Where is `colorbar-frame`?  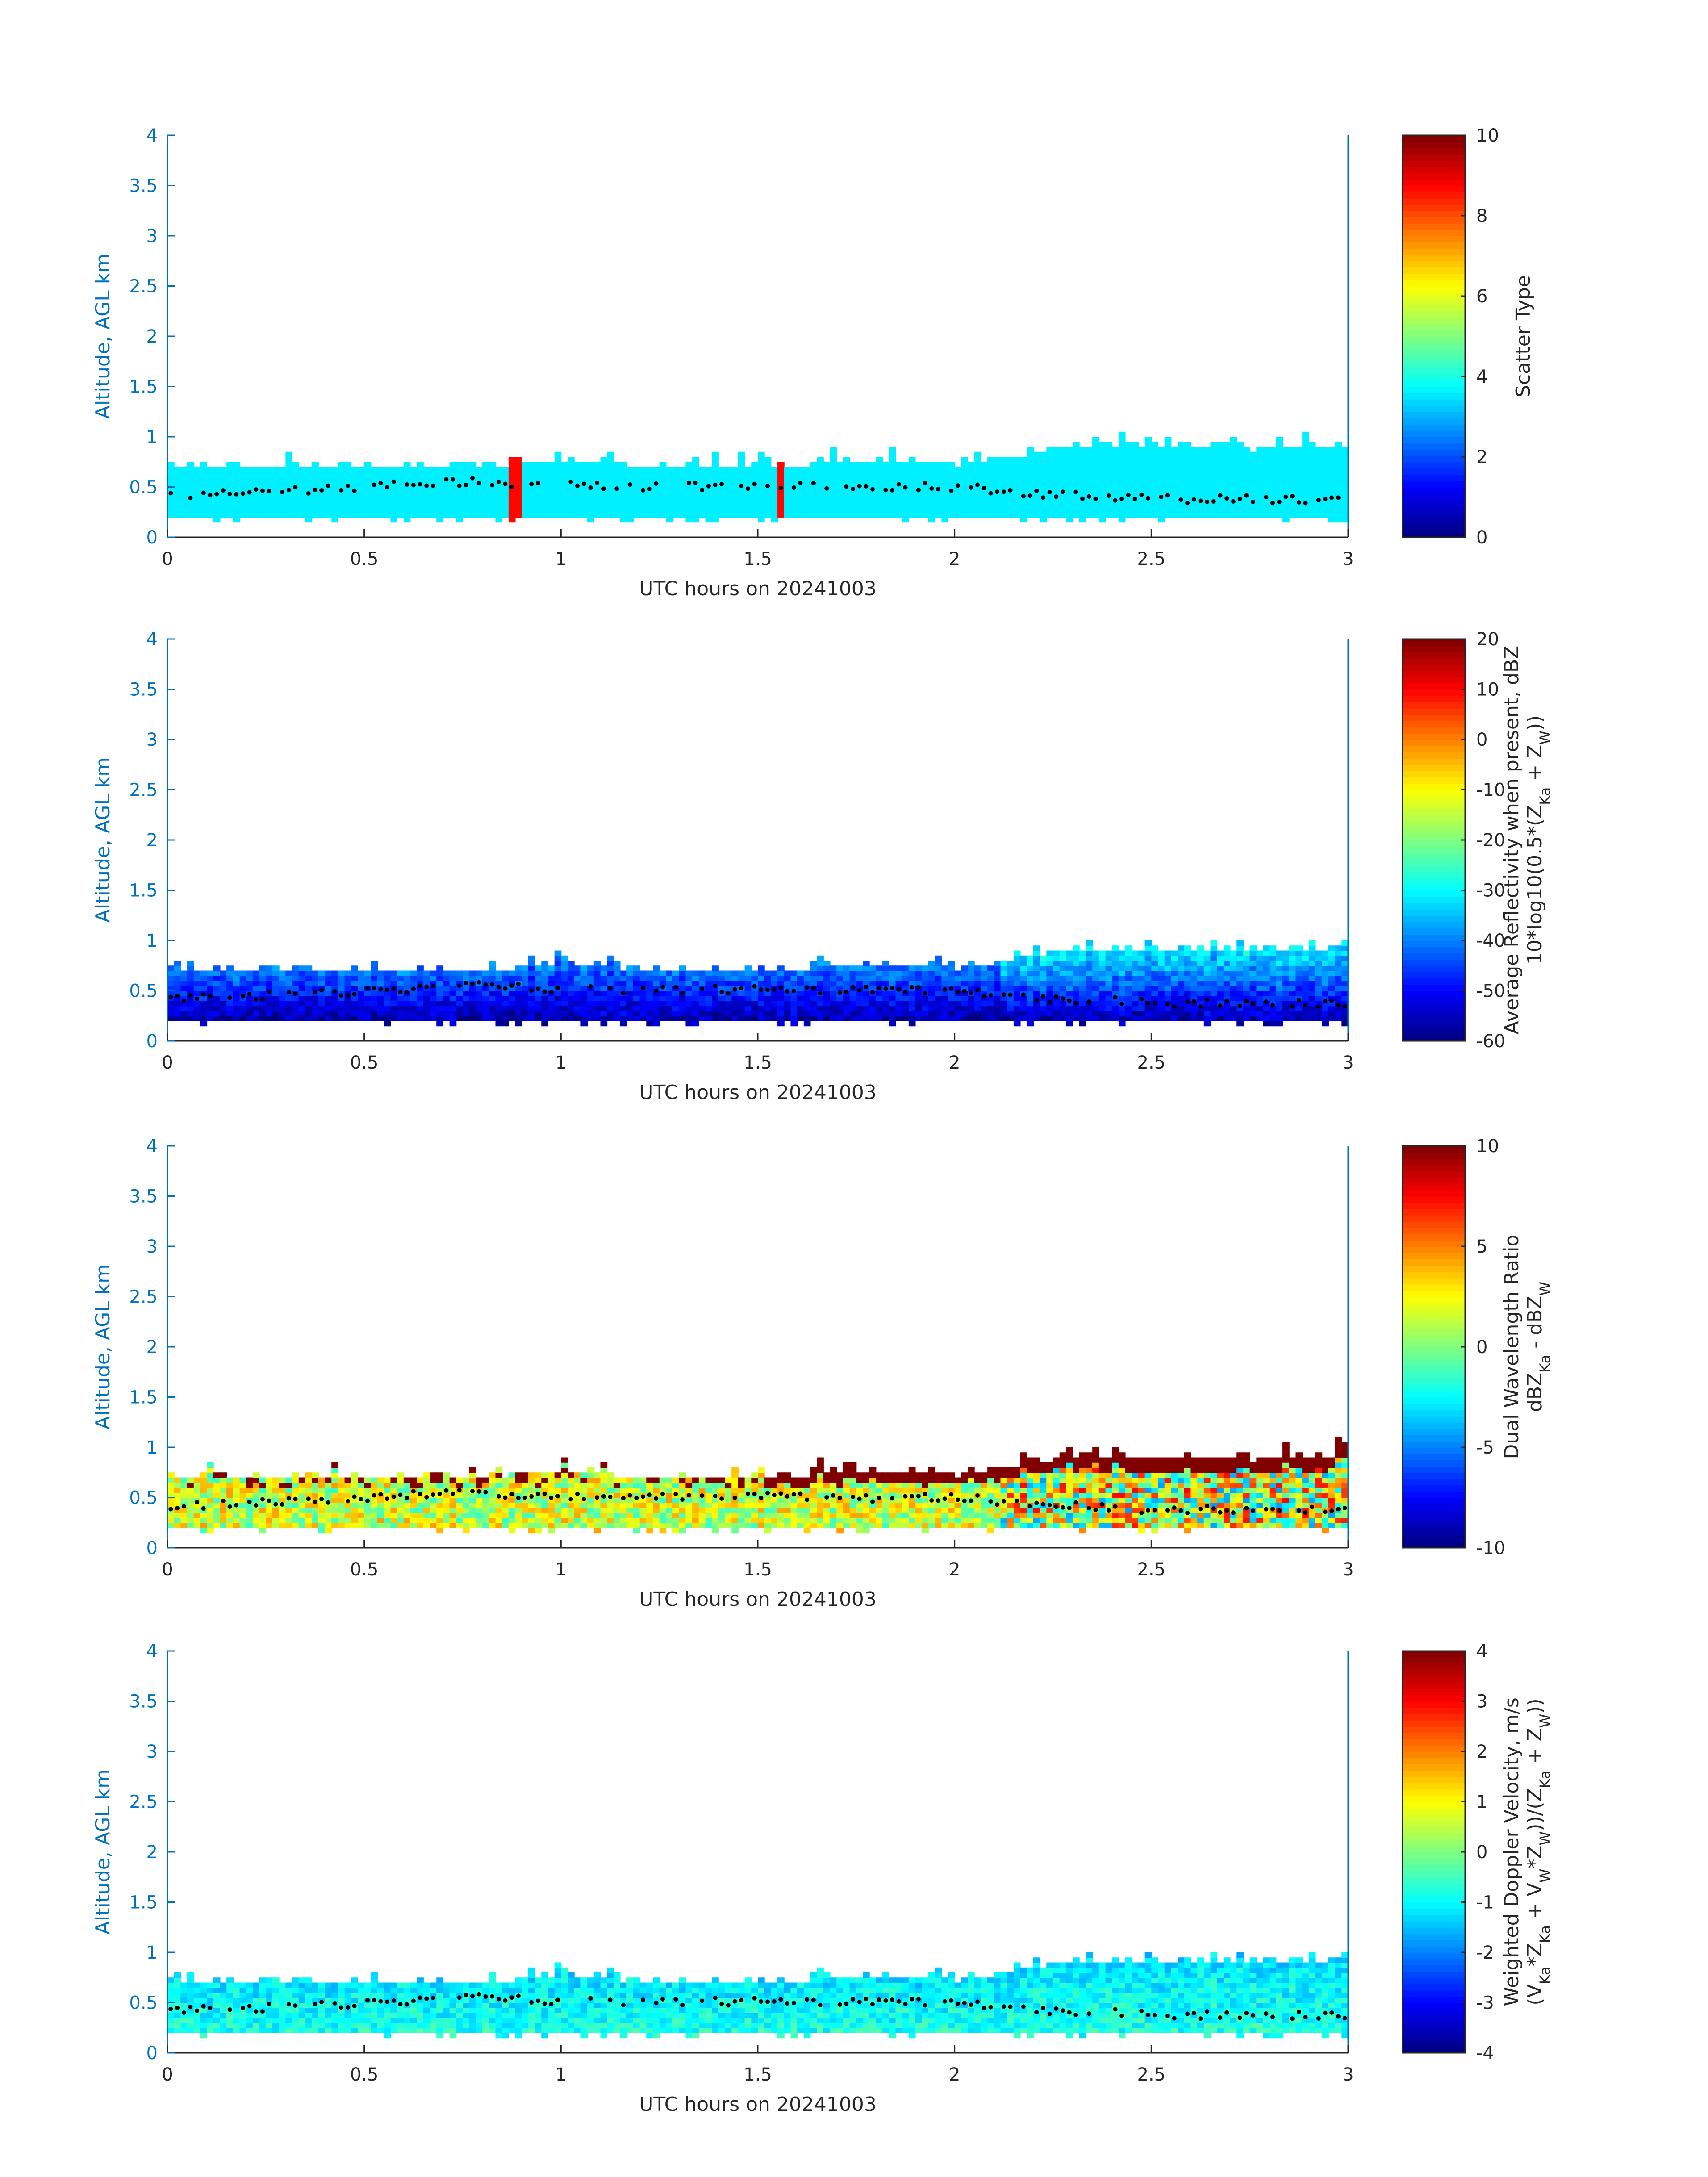 colorbar-frame is located at coordinates (1434, 336).